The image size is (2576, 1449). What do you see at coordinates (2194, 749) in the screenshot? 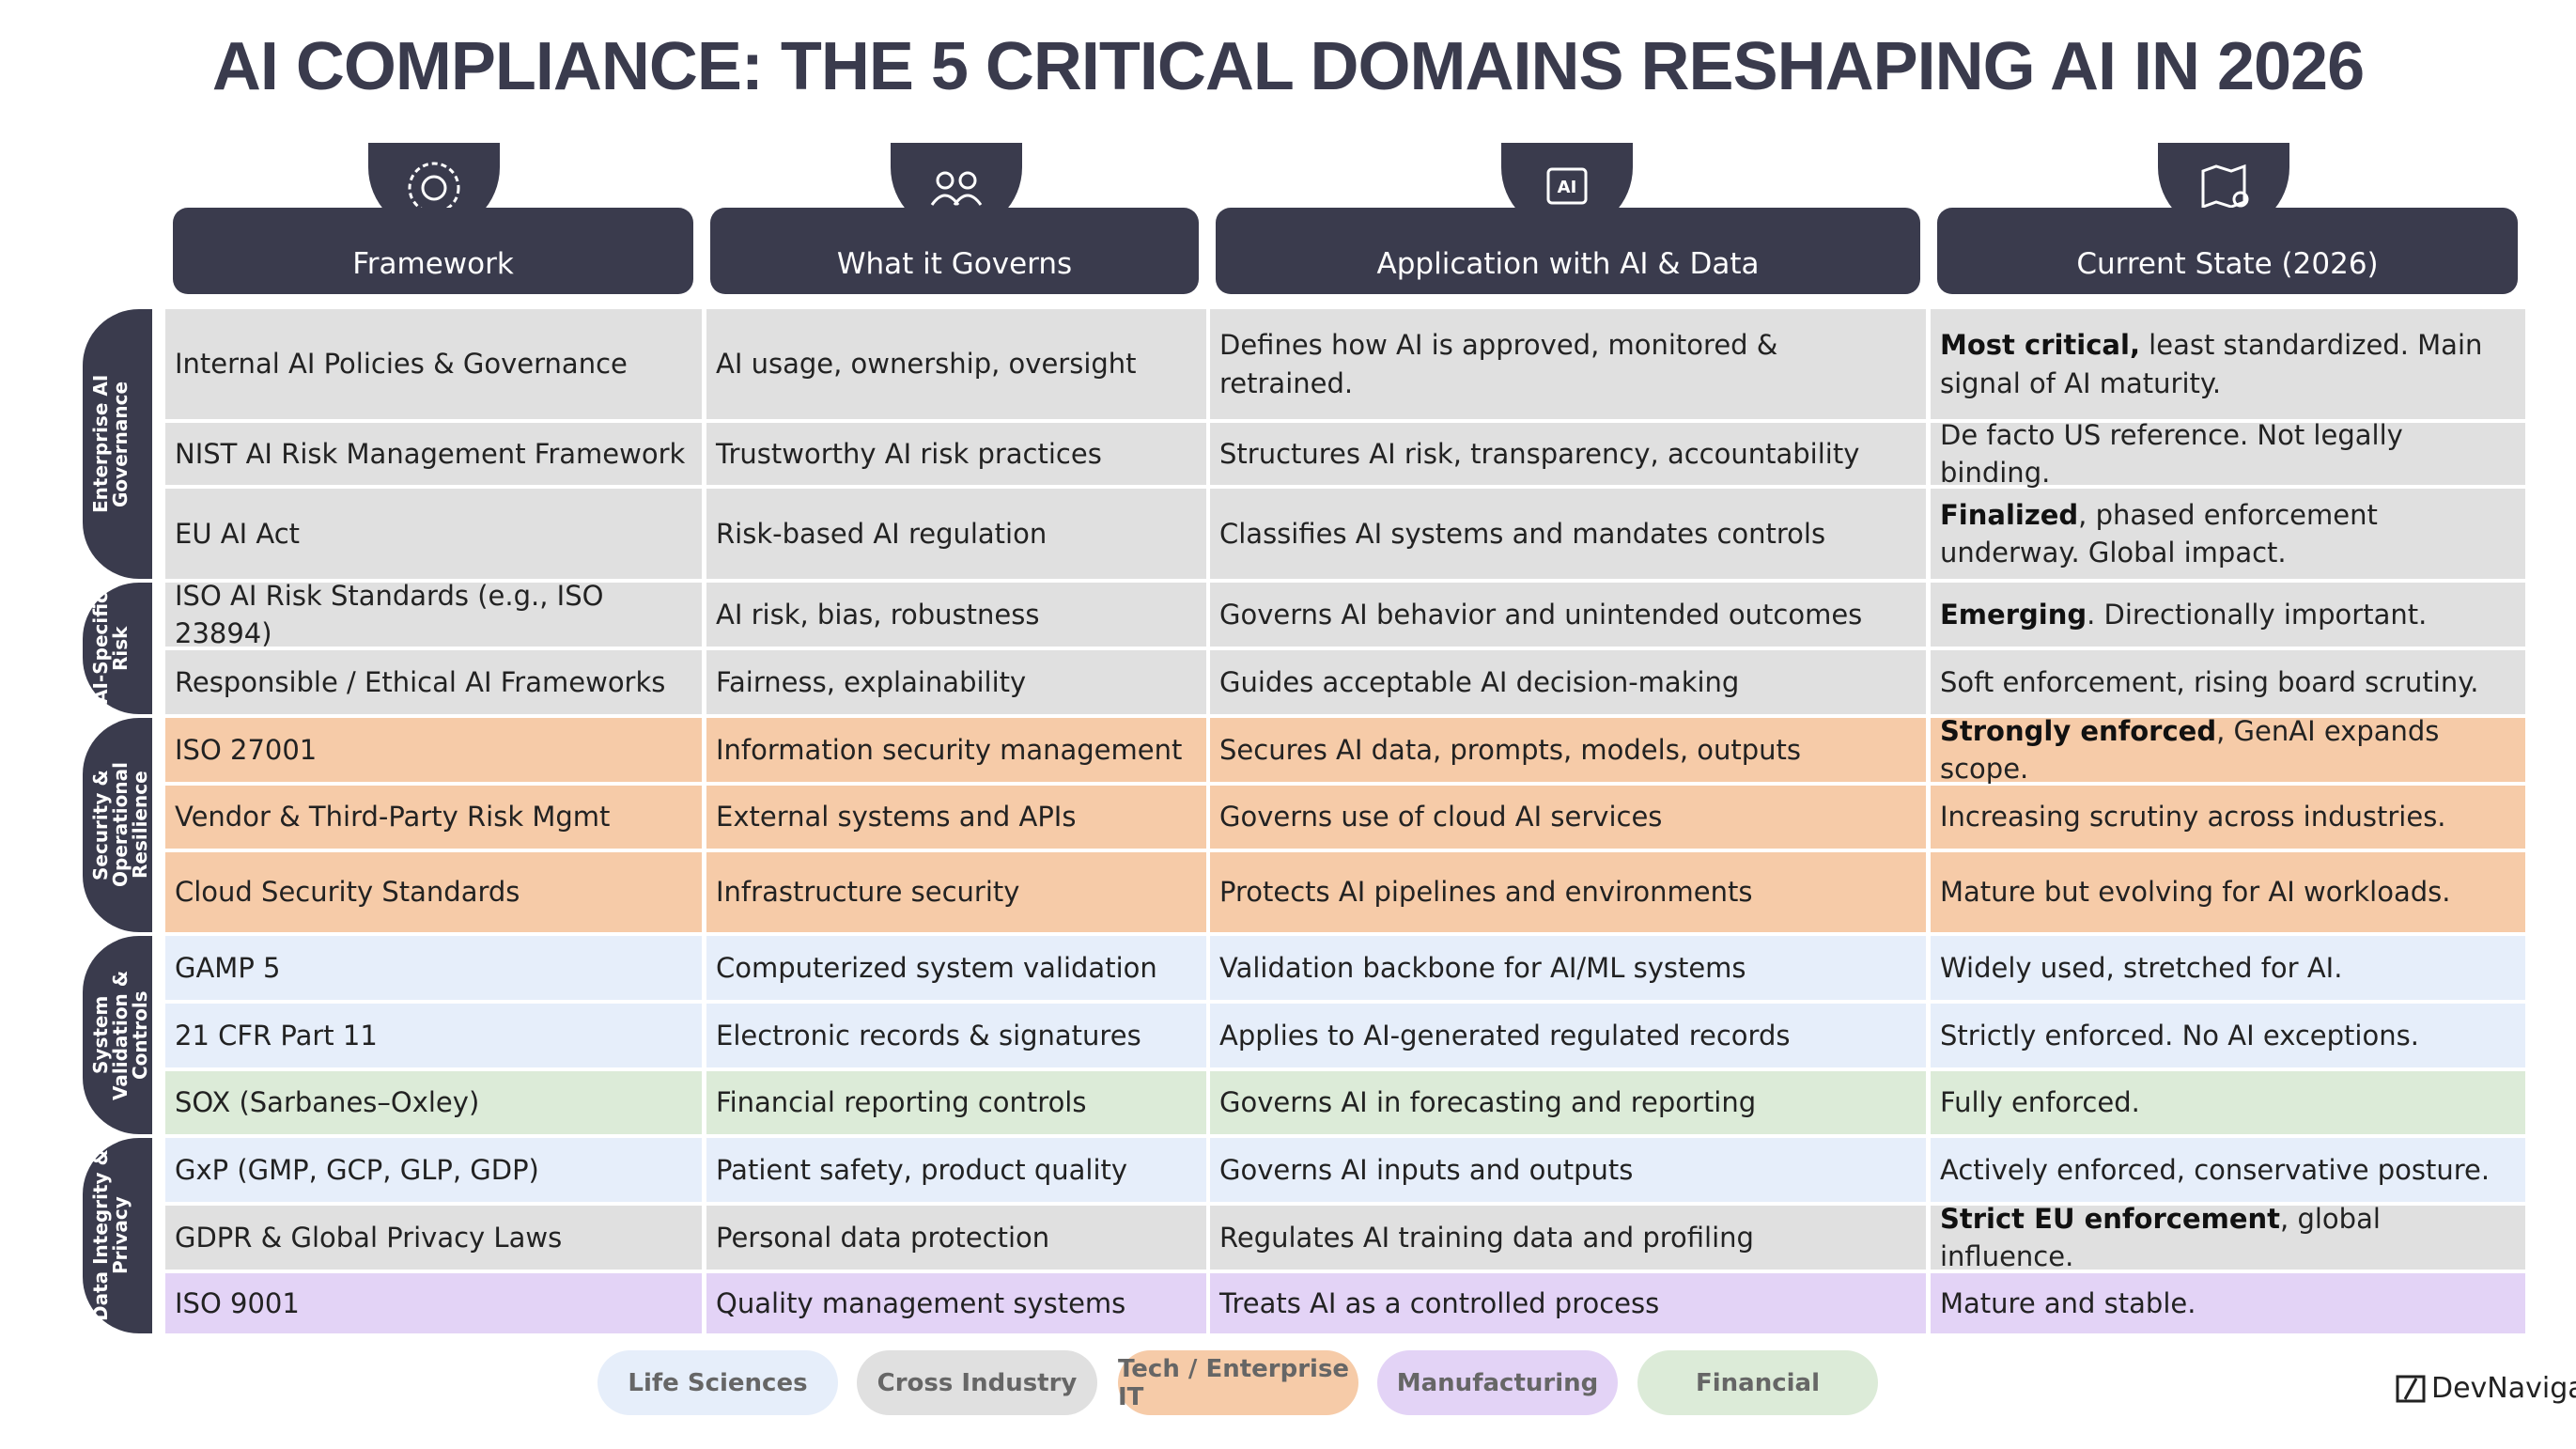
I see `state-rest: , GenAI expands scope.` at bounding box center [2194, 749].